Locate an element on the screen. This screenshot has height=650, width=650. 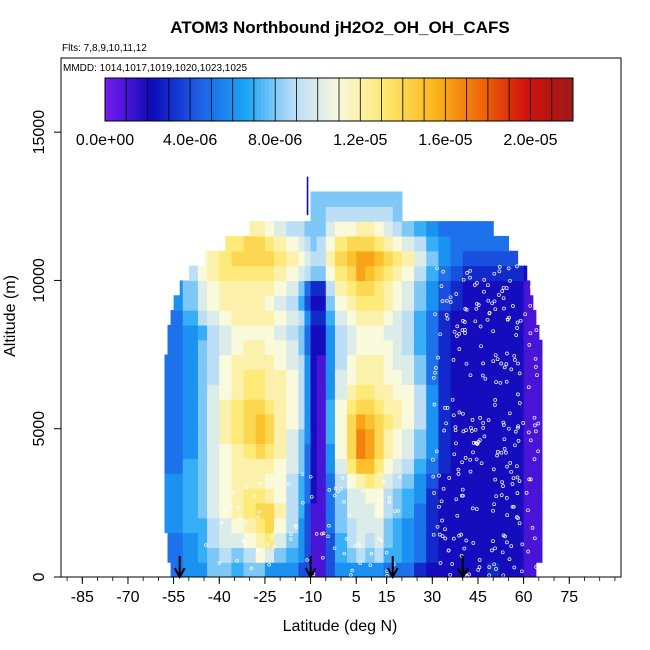
colorbar-tick-label: 8.0e-06 is located at coordinates (275, 140).